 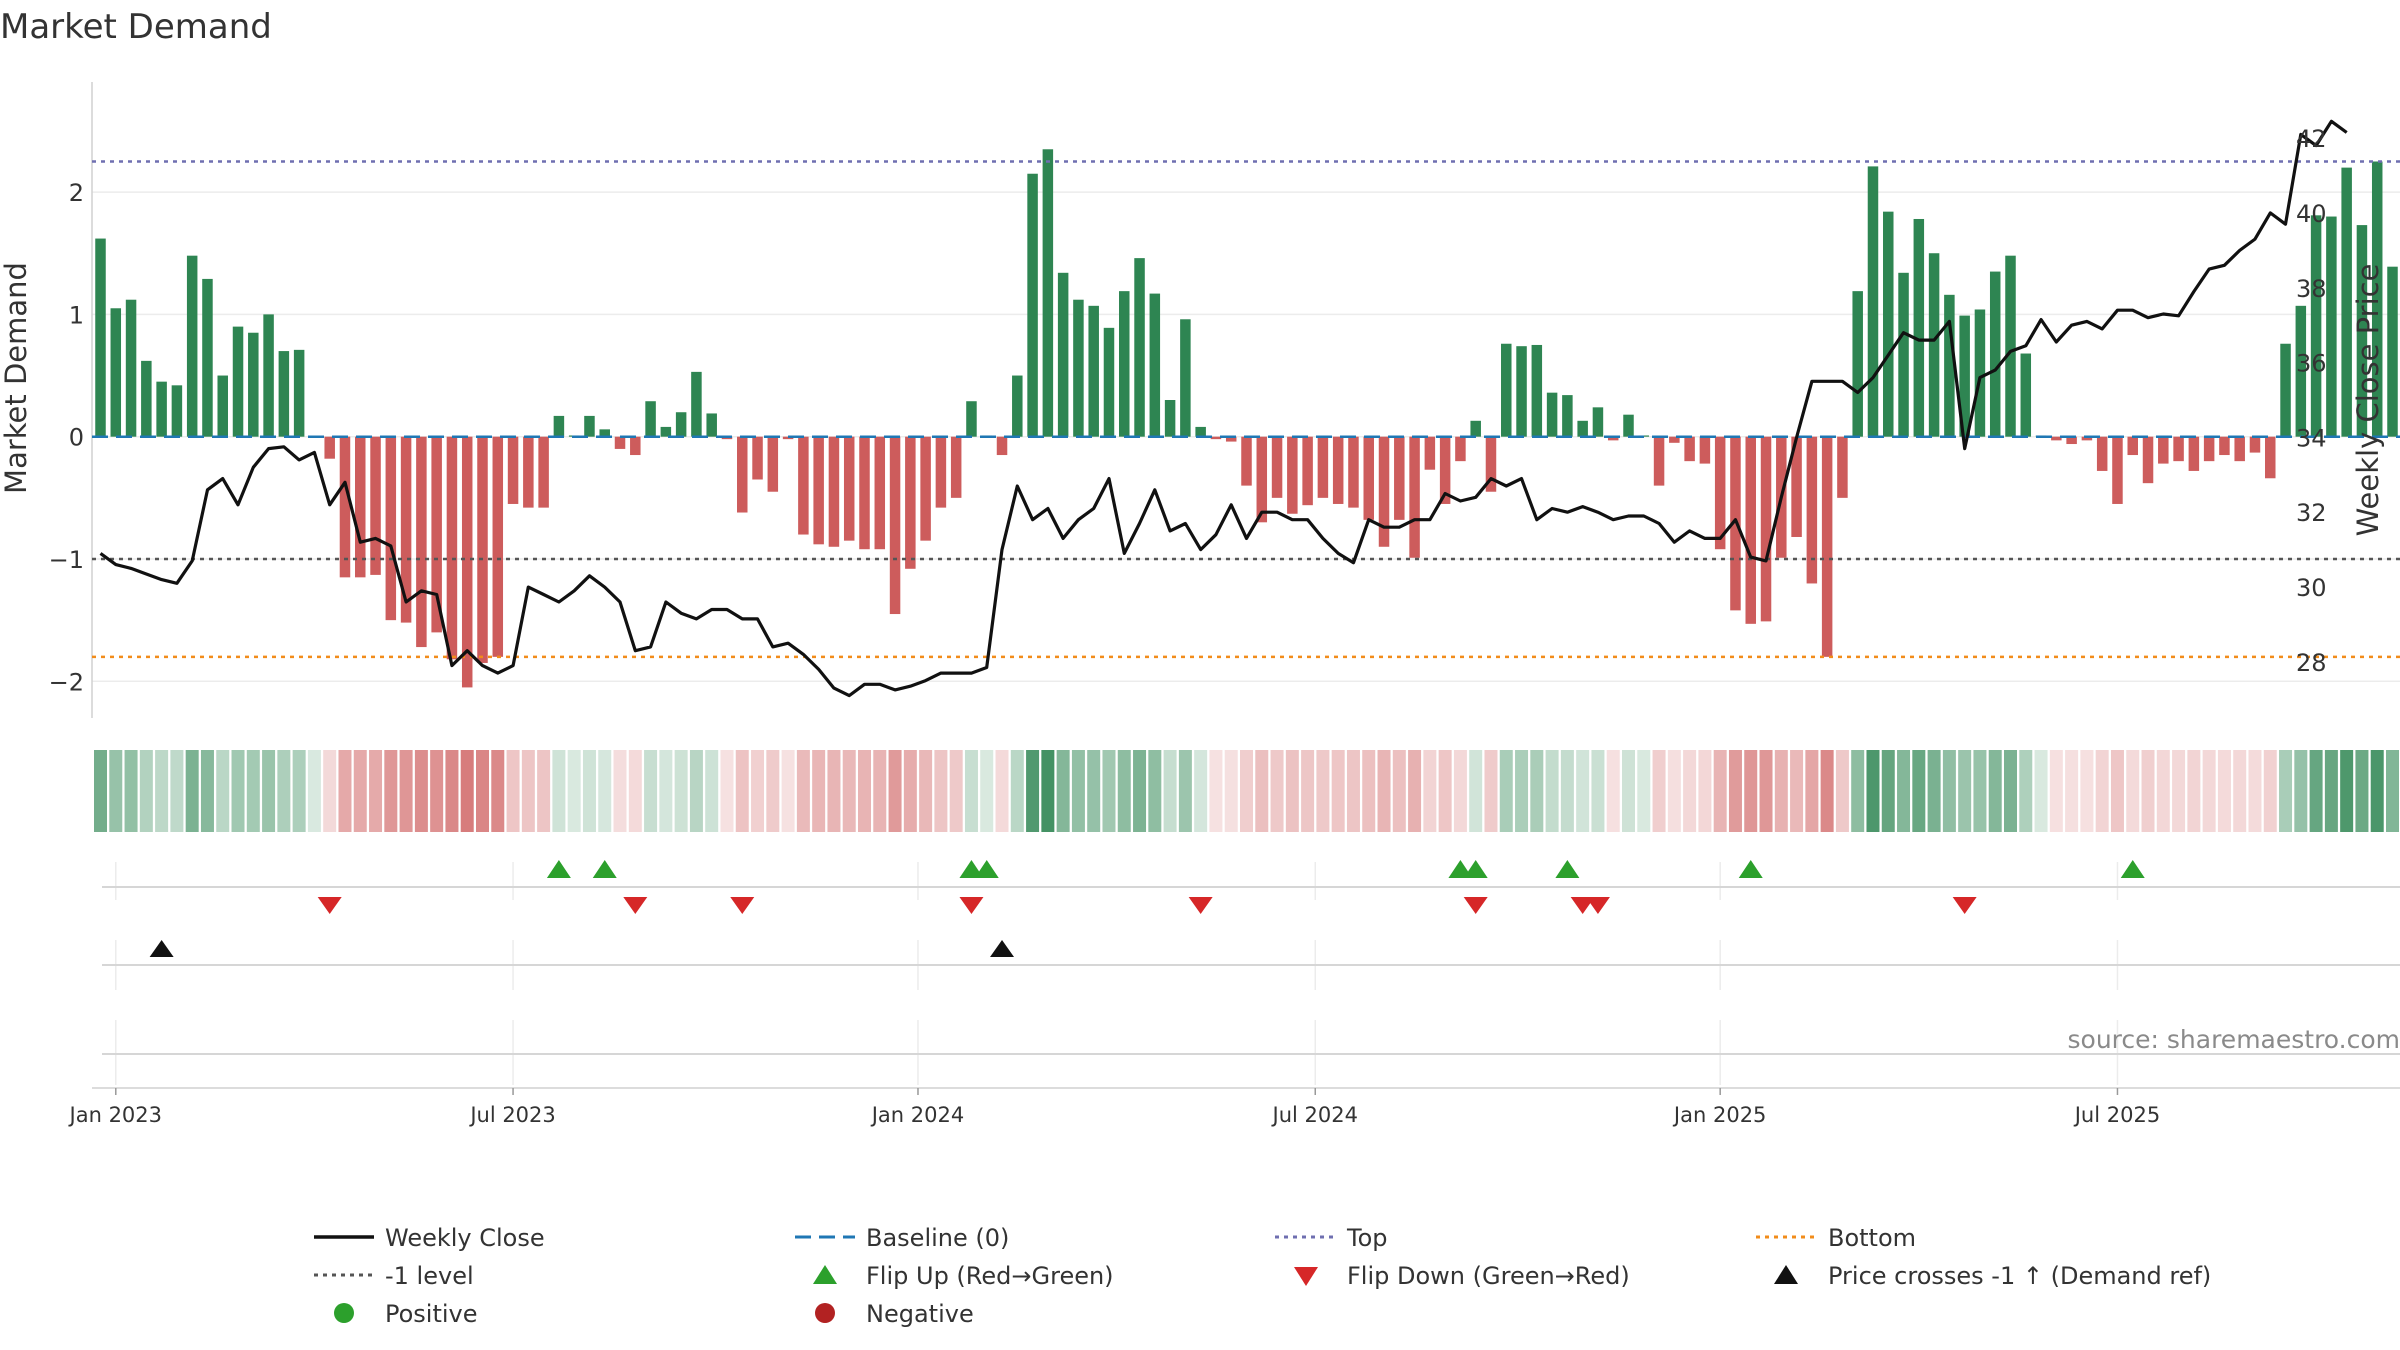 I want to click on legend-item-flip-down: Flip Down (Green→Red), so click(x=1462, y=1276).